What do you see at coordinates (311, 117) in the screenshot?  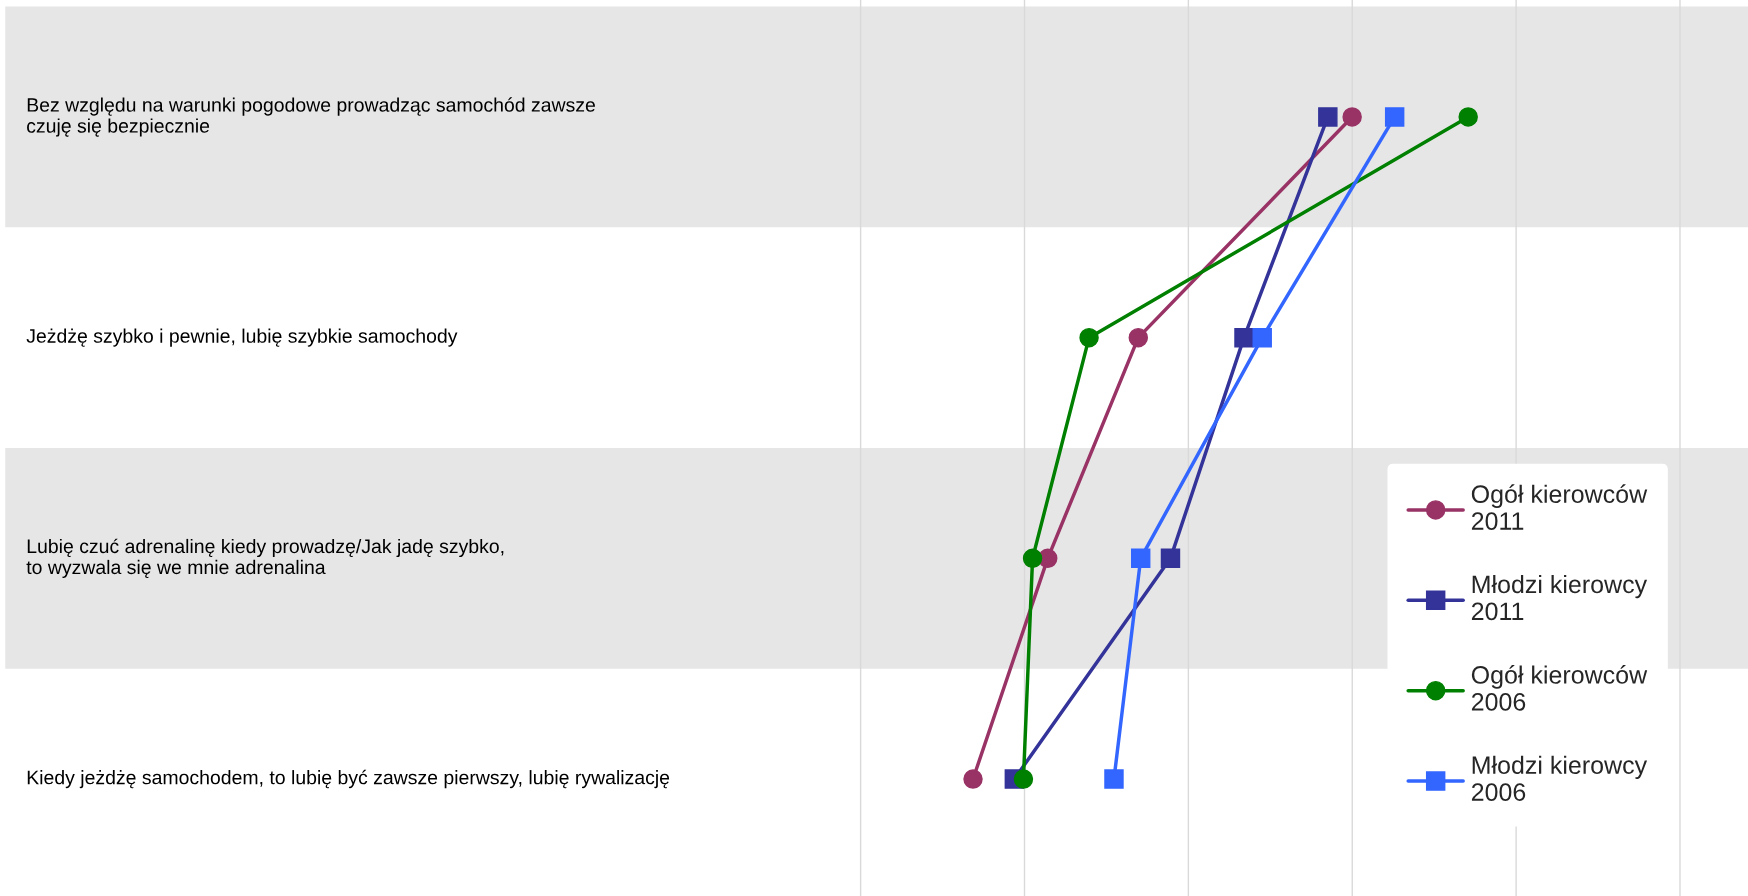 I see `y-tick-label: Bez względu na warunki pogodowe prowadząc samochód zawsze czuję się bezpiecznie` at bounding box center [311, 117].